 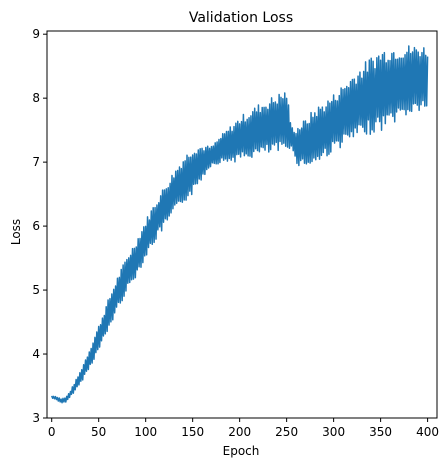 What do you see at coordinates (16, 232) in the screenshot?
I see `y-axis-label: Loss` at bounding box center [16, 232].